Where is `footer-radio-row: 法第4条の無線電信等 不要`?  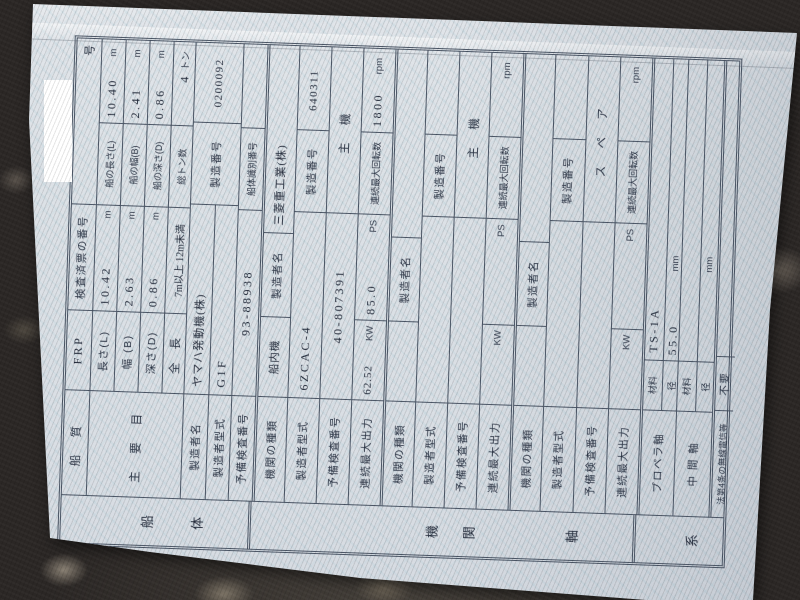
footer-radio-row: 法第4条の無線電信等 不要 is located at coordinates (726, 289).